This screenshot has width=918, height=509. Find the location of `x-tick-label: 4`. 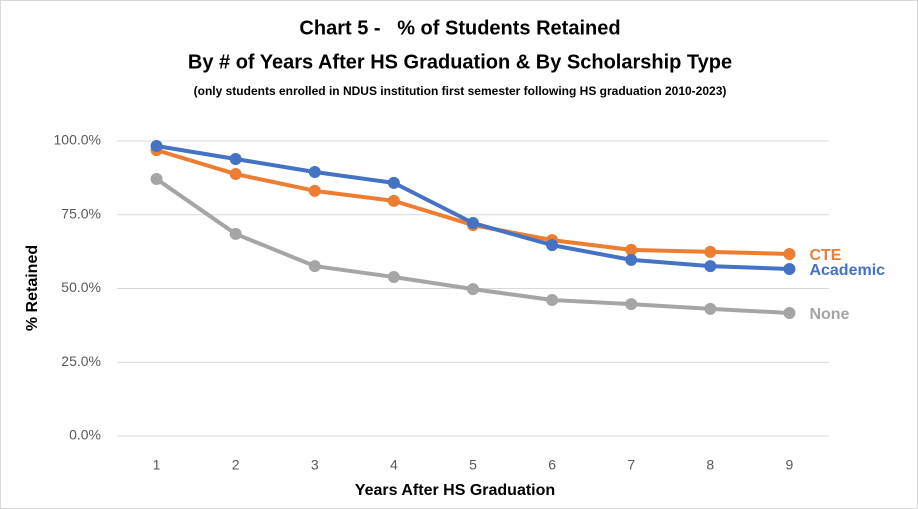

x-tick-label: 4 is located at coordinates (394, 465).